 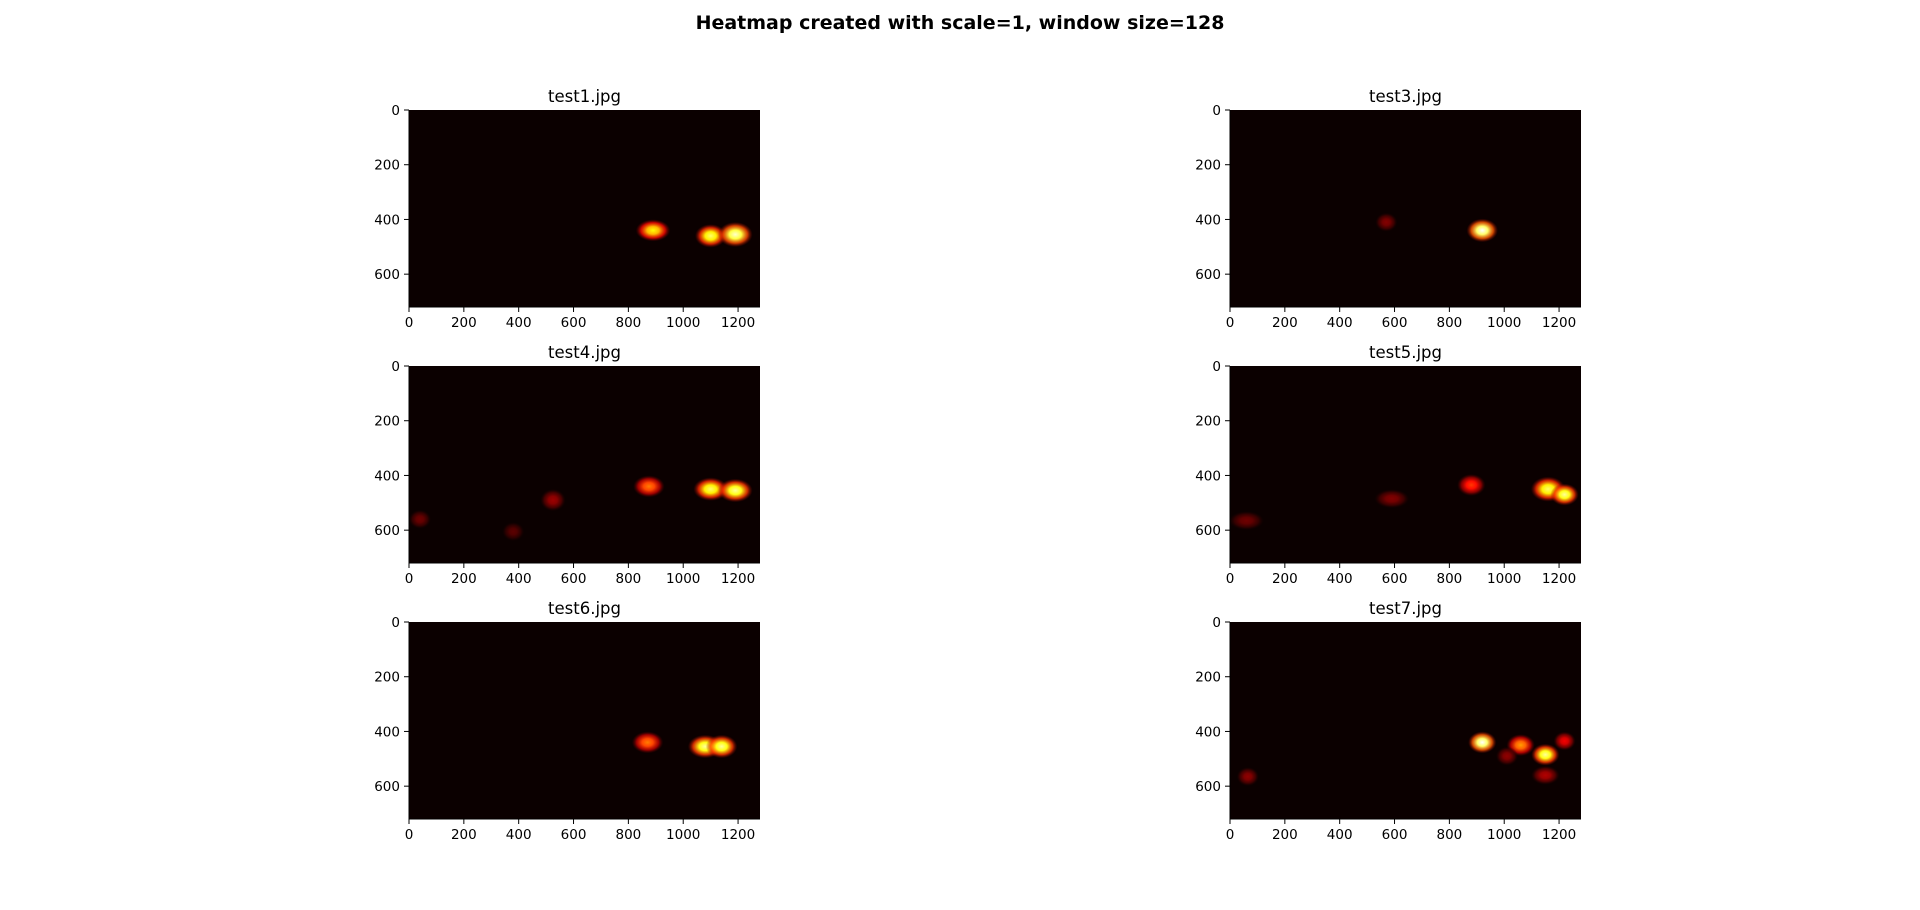 What do you see at coordinates (1405, 96) in the screenshot?
I see `panel-title: test3.jpg` at bounding box center [1405, 96].